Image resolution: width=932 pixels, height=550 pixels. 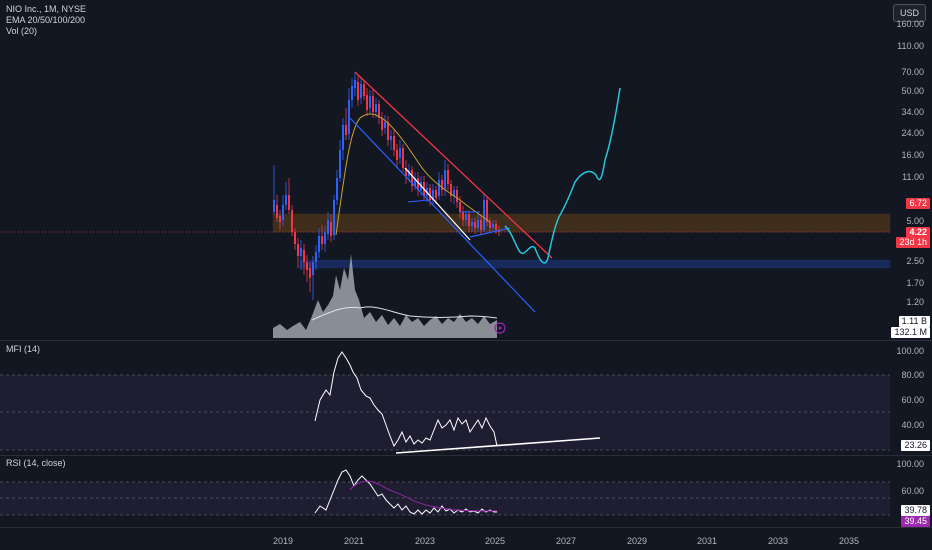 I want to click on price-tick: 50.00, so click(x=912, y=91).